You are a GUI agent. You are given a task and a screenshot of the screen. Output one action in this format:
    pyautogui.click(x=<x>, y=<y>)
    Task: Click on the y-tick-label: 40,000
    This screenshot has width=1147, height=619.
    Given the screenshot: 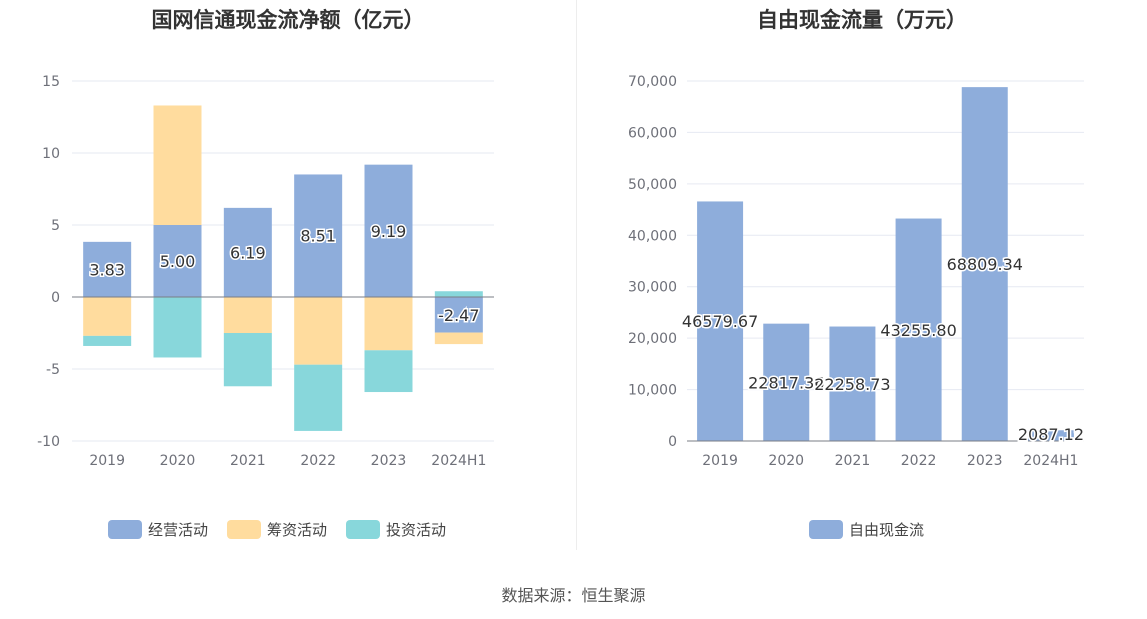 What is the action you would take?
    pyautogui.click(x=652, y=236)
    